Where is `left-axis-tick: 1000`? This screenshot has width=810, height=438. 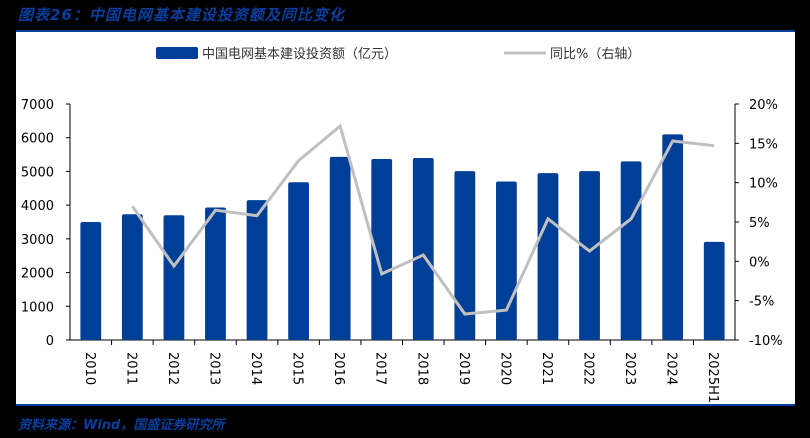 left-axis-tick: 1000 is located at coordinates (37, 307).